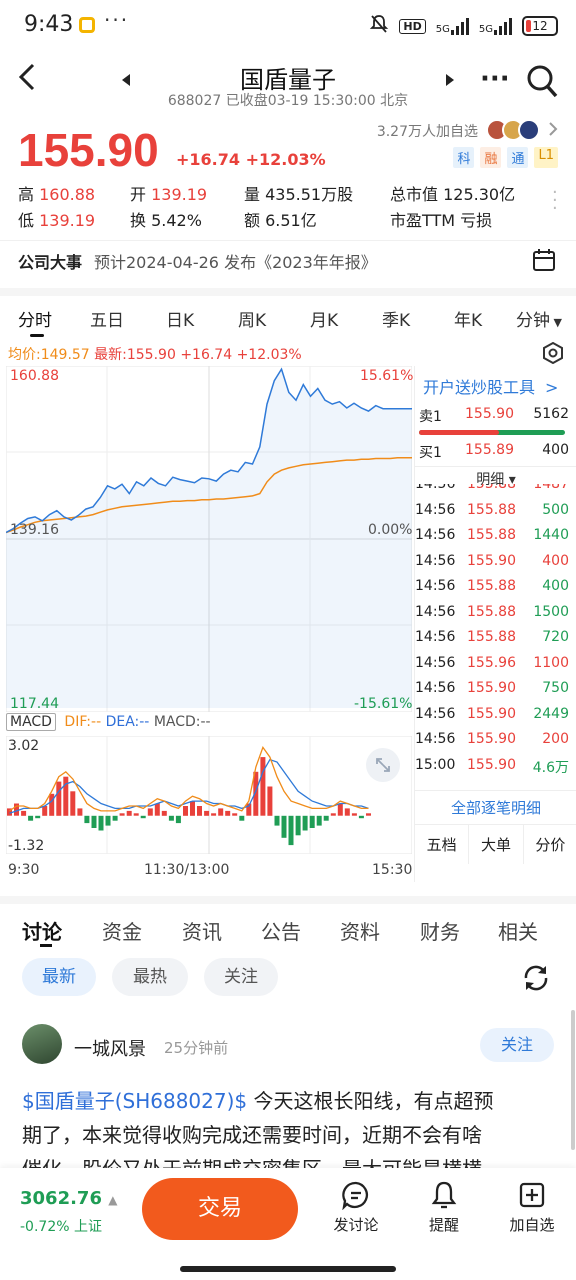 This screenshot has height=1280, width=576. I want to click on tag-tong: 通, so click(518, 157).